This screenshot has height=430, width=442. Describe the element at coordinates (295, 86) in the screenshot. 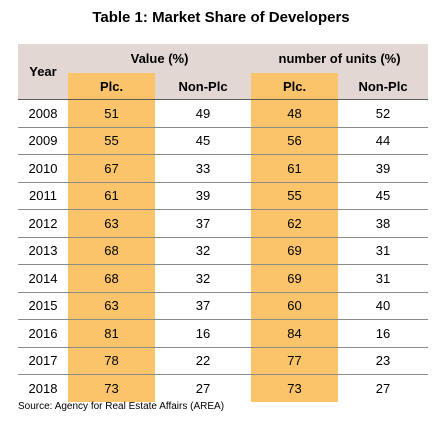

I see `units-plc-header: Plc.` at that location.